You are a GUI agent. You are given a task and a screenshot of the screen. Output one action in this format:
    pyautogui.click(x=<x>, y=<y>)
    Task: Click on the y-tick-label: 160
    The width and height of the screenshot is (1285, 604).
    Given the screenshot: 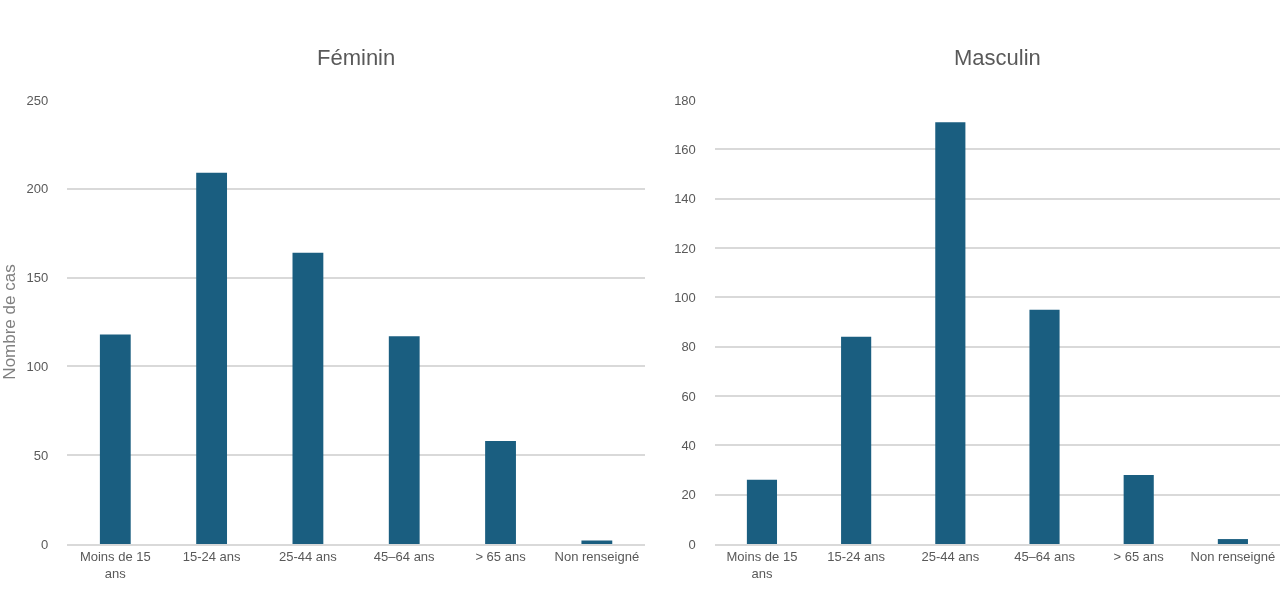 What is the action you would take?
    pyautogui.click(x=685, y=149)
    